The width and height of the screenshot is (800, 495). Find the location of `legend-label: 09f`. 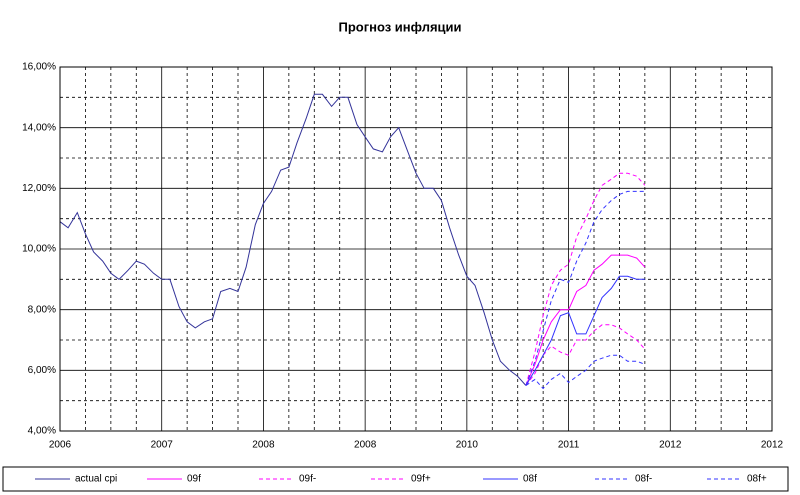

legend-label: 09f is located at coordinates (194, 479).